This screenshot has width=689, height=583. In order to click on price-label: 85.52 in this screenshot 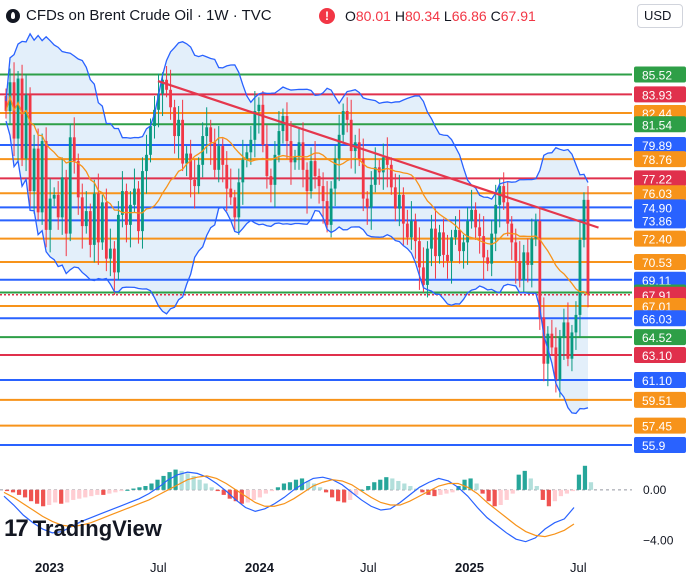, I will do `click(660, 74)`.